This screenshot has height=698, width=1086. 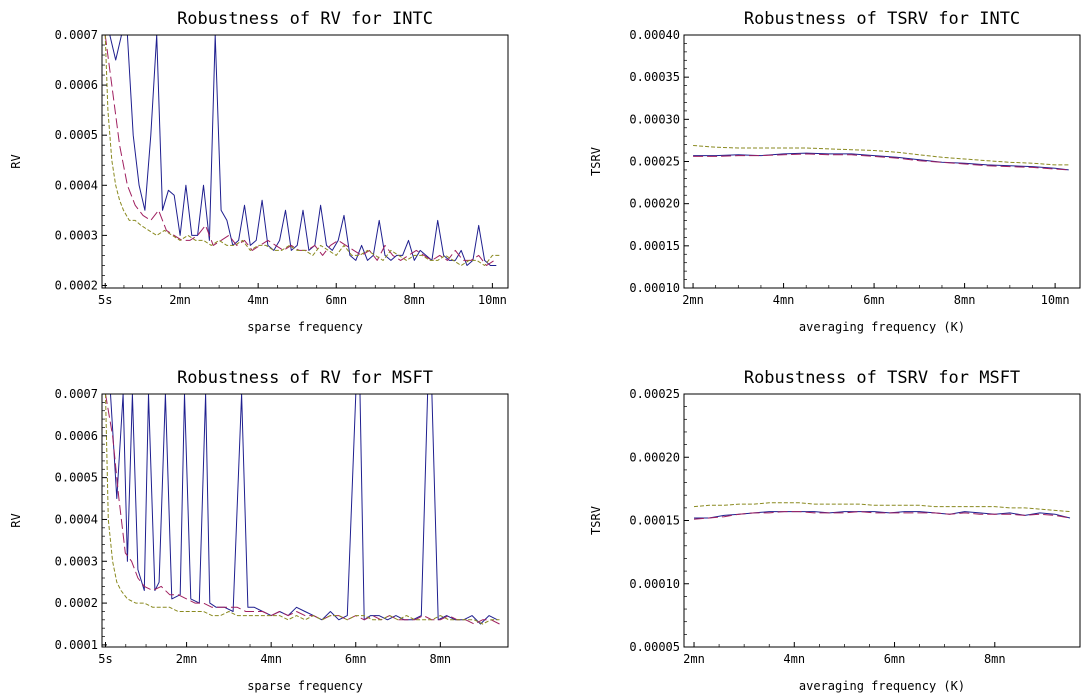 I want to click on chart-title: Robustness of RV for MSFT, so click(x=305, y=378).